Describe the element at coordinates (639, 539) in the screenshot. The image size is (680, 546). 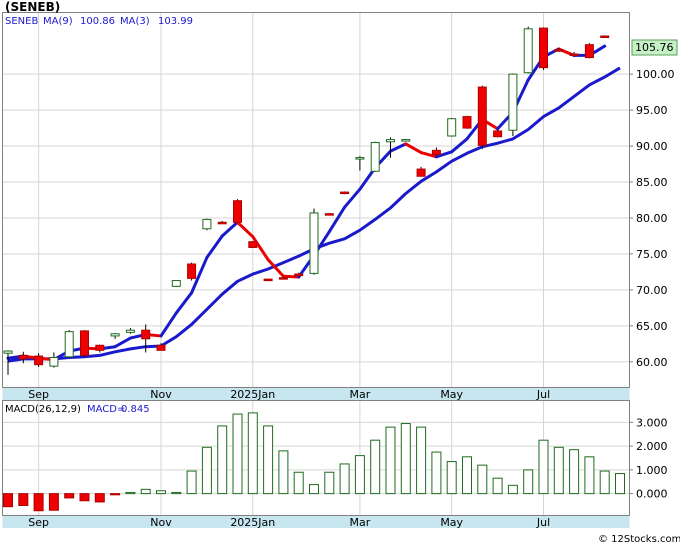
I see `credit-text: © 12Stocks.com` at that location.